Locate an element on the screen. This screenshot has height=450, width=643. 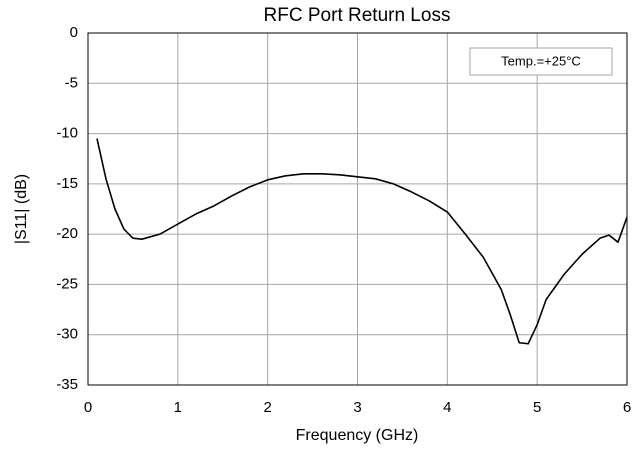
y-tick-label: -25 is located at coordinates (67, 283).